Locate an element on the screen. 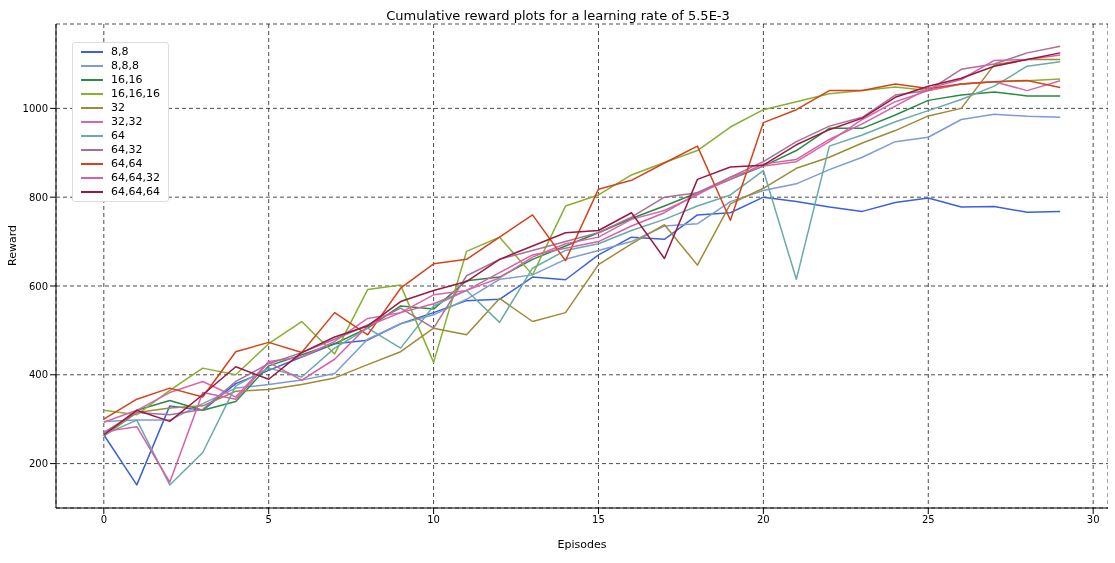 This screenshot has width=1115, height=563. x-tick-label: 20 is located at coordinates (763, 520).